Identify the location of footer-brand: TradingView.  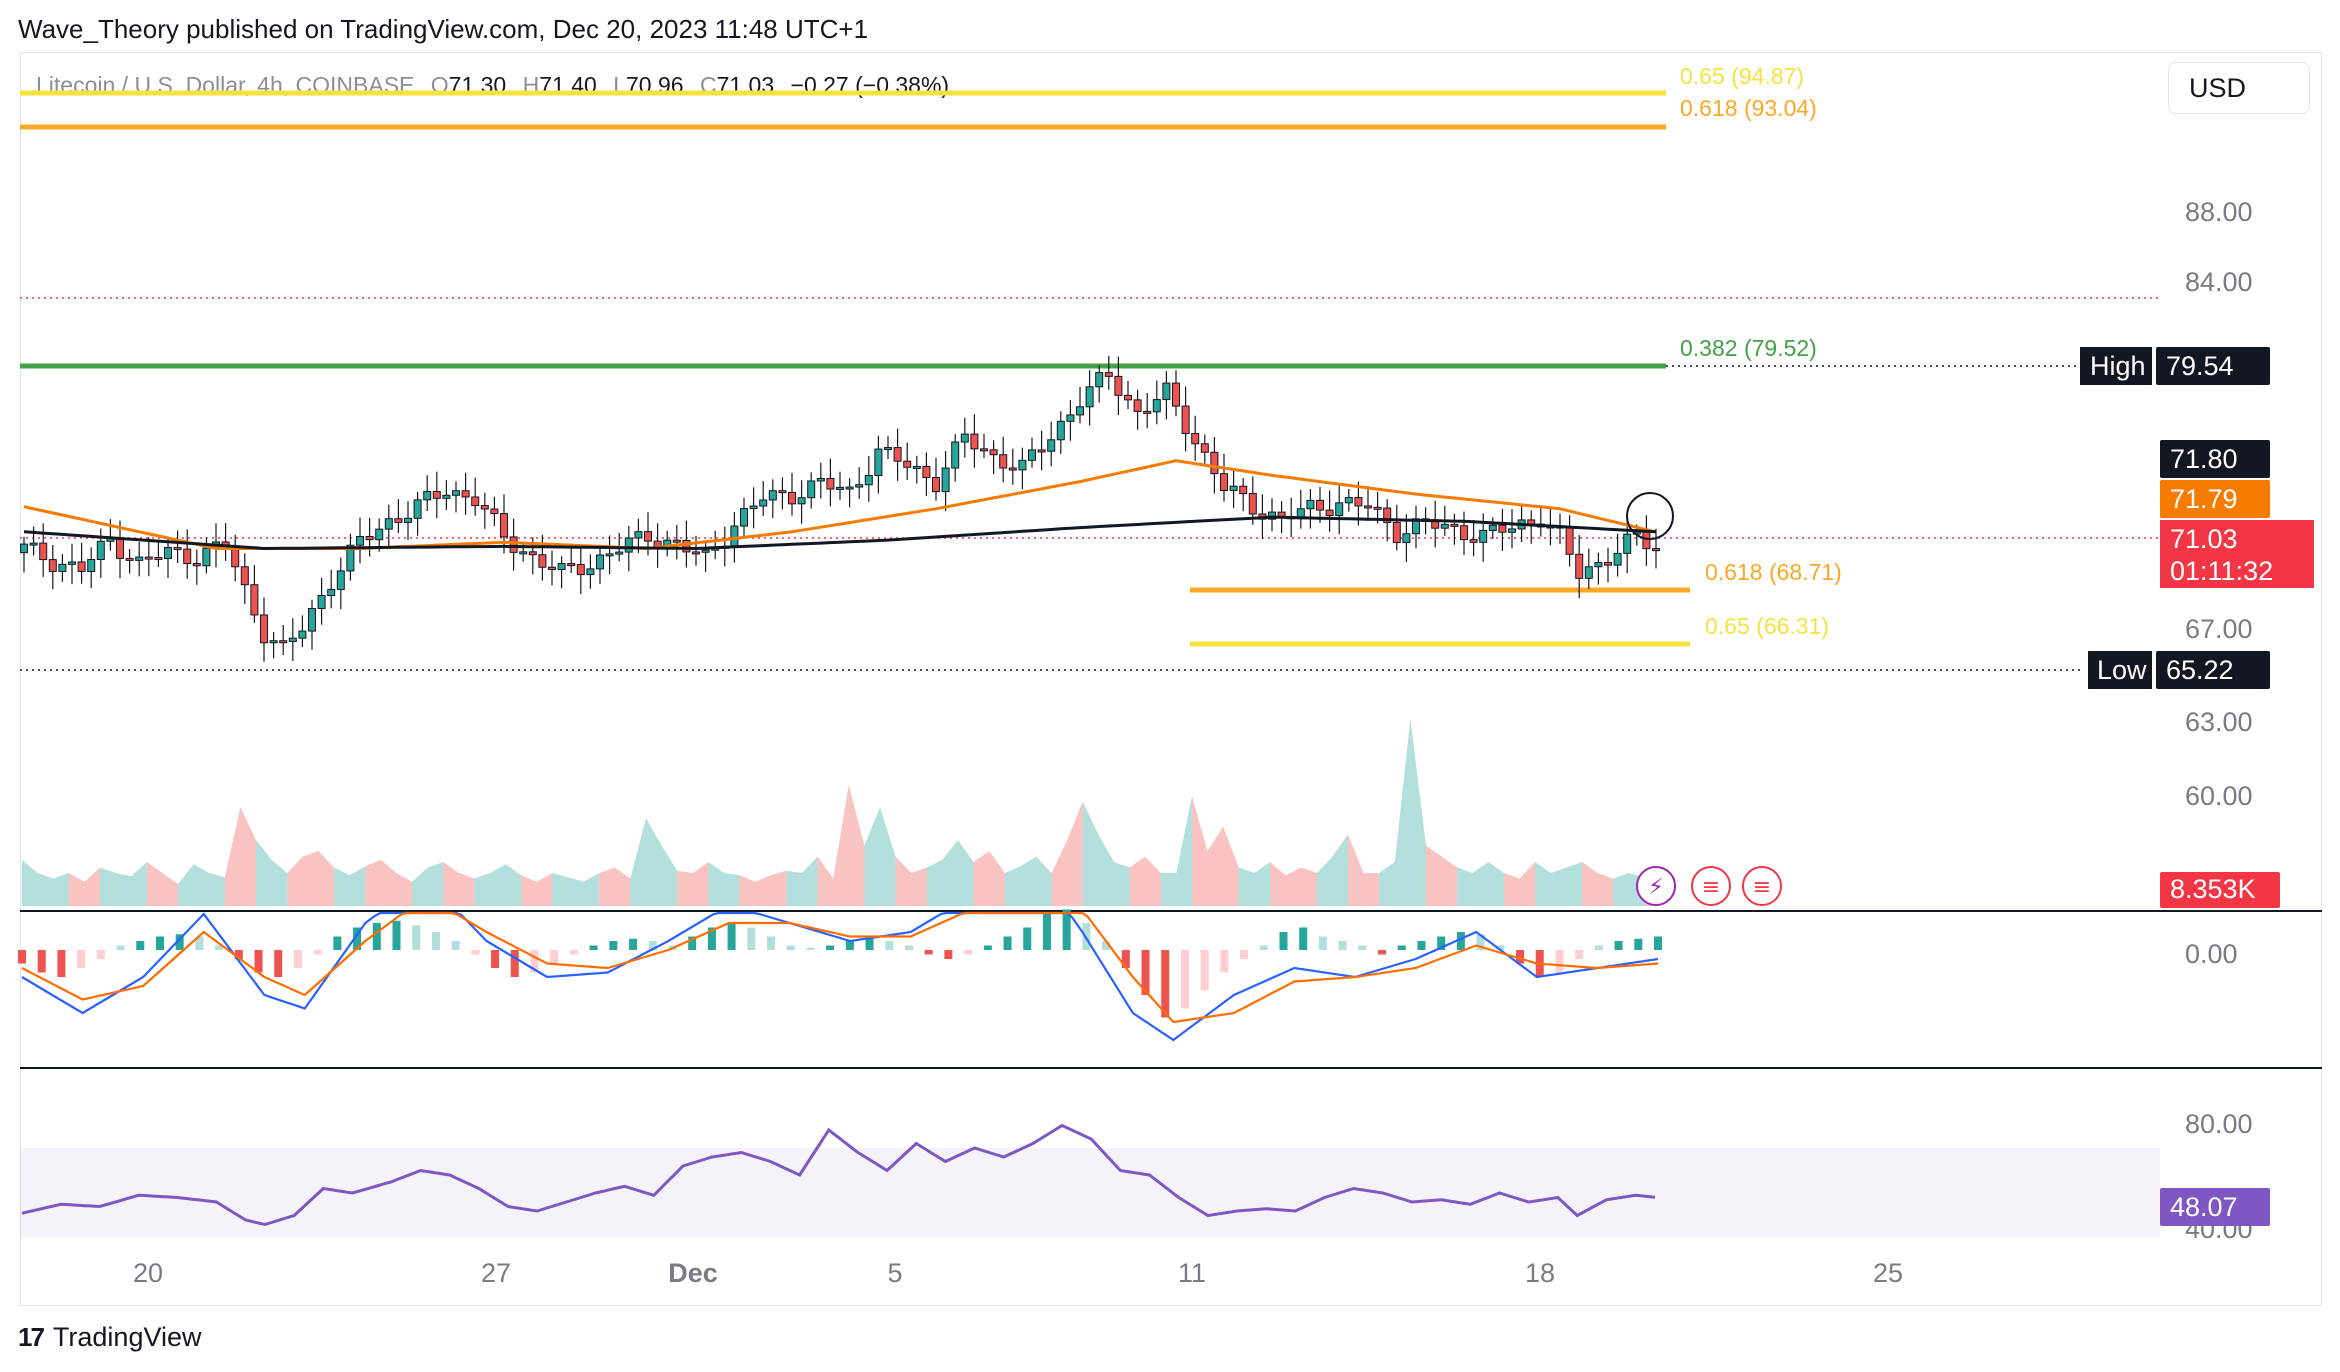
(127, 1337).